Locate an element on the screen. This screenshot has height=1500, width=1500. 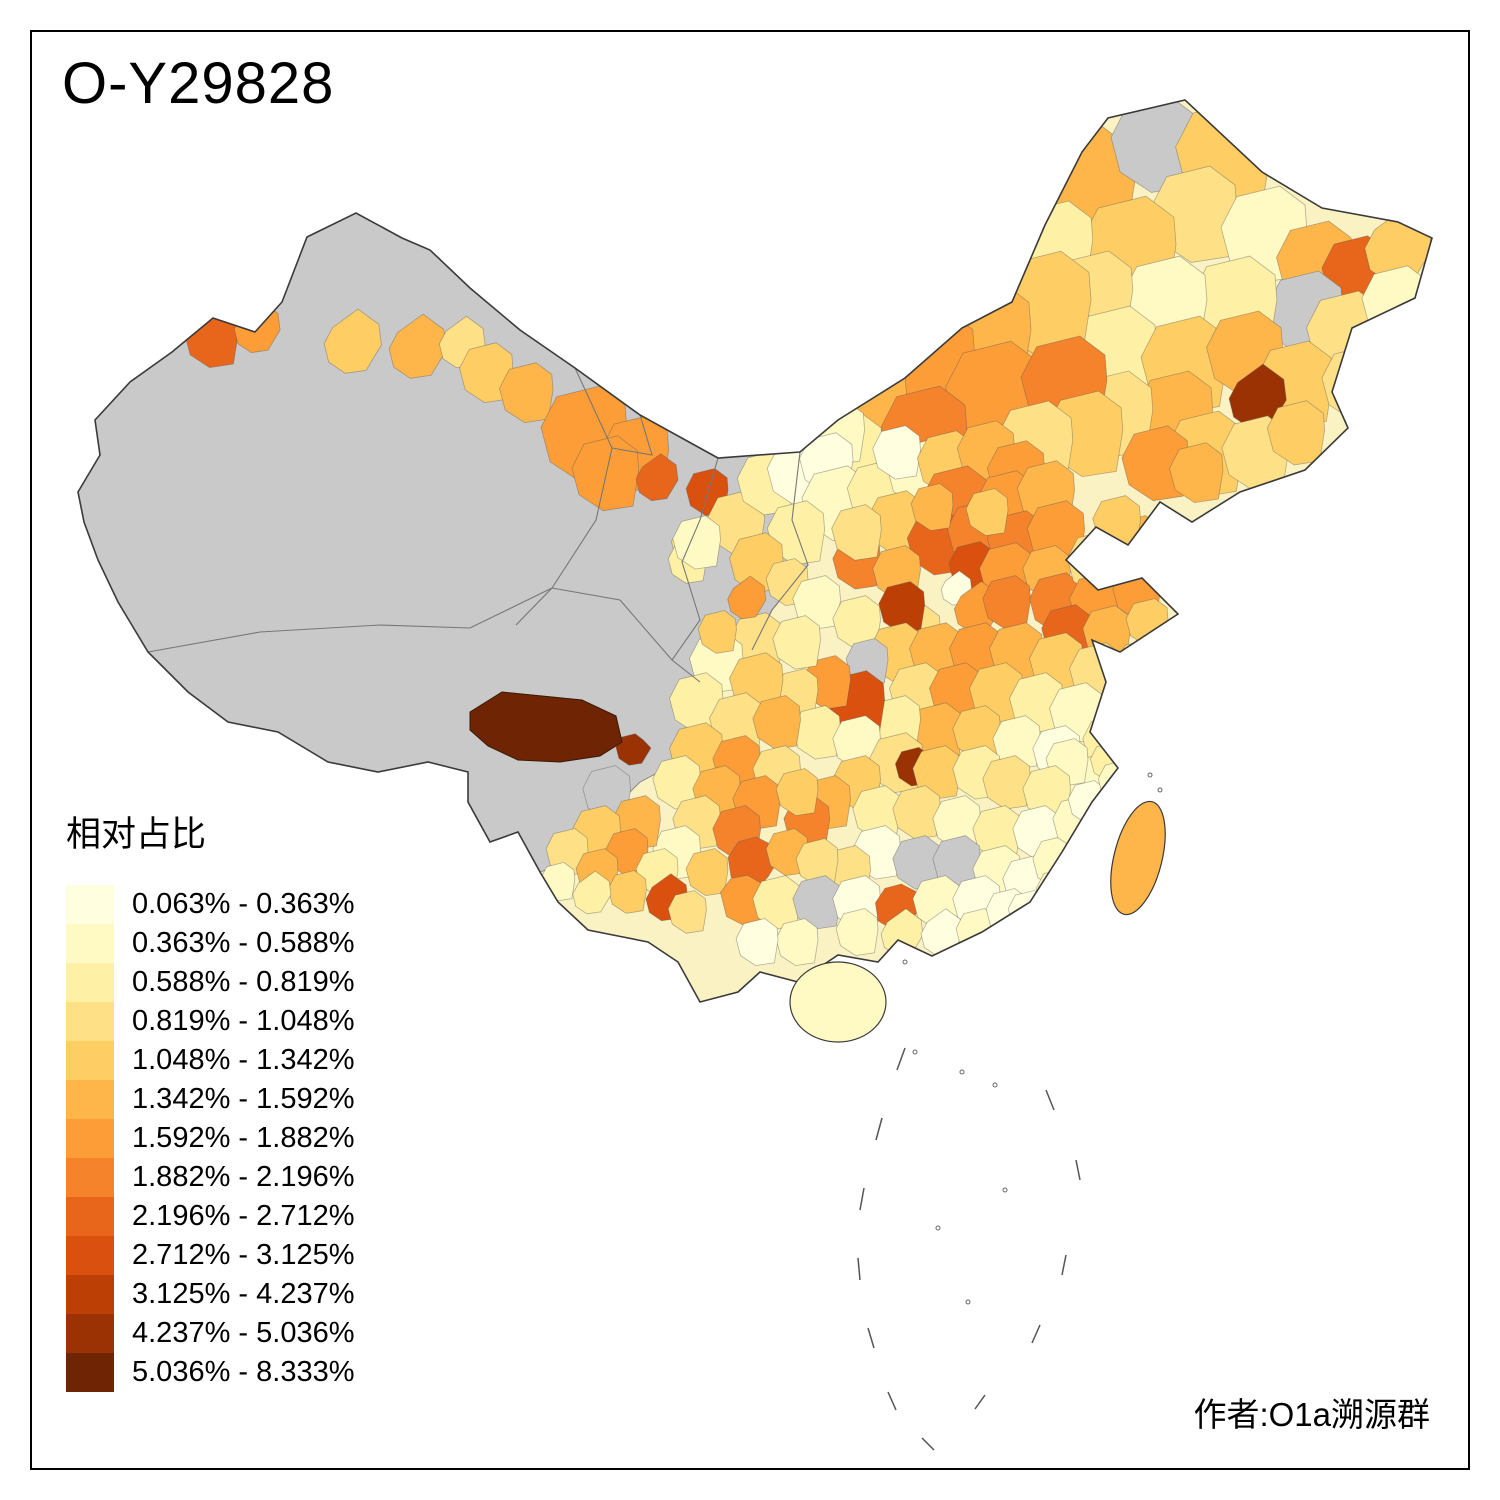
legend-label: 3.125% - 4.237% is located at coordinates (243, 1294).